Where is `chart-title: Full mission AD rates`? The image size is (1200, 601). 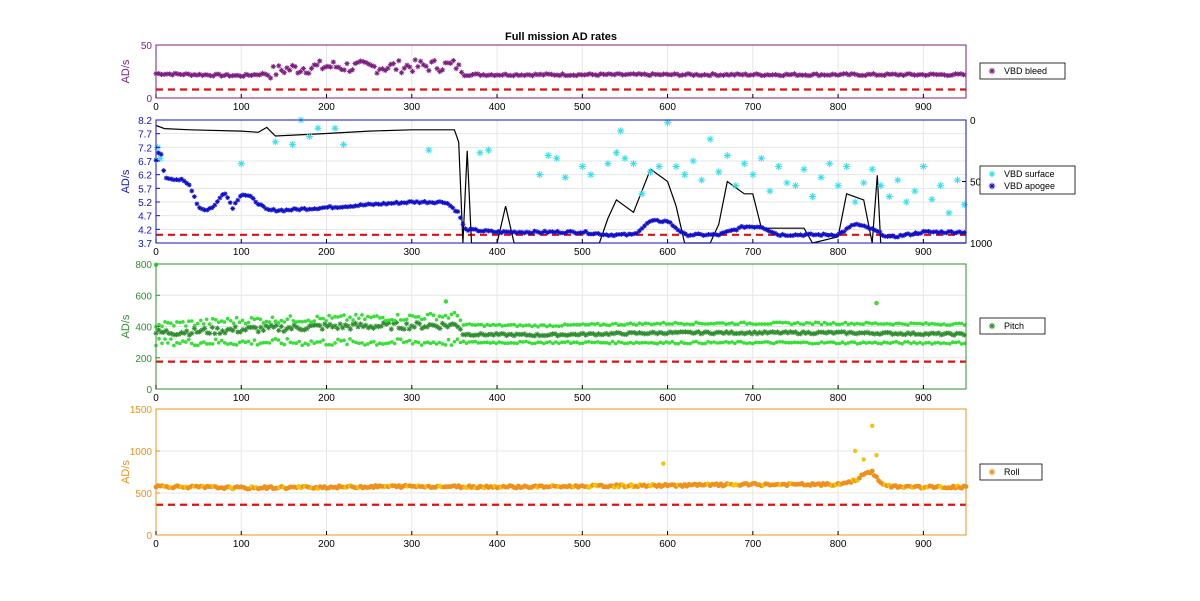 chart-title: Full mission AD rates is located at coordinates (561, 37).